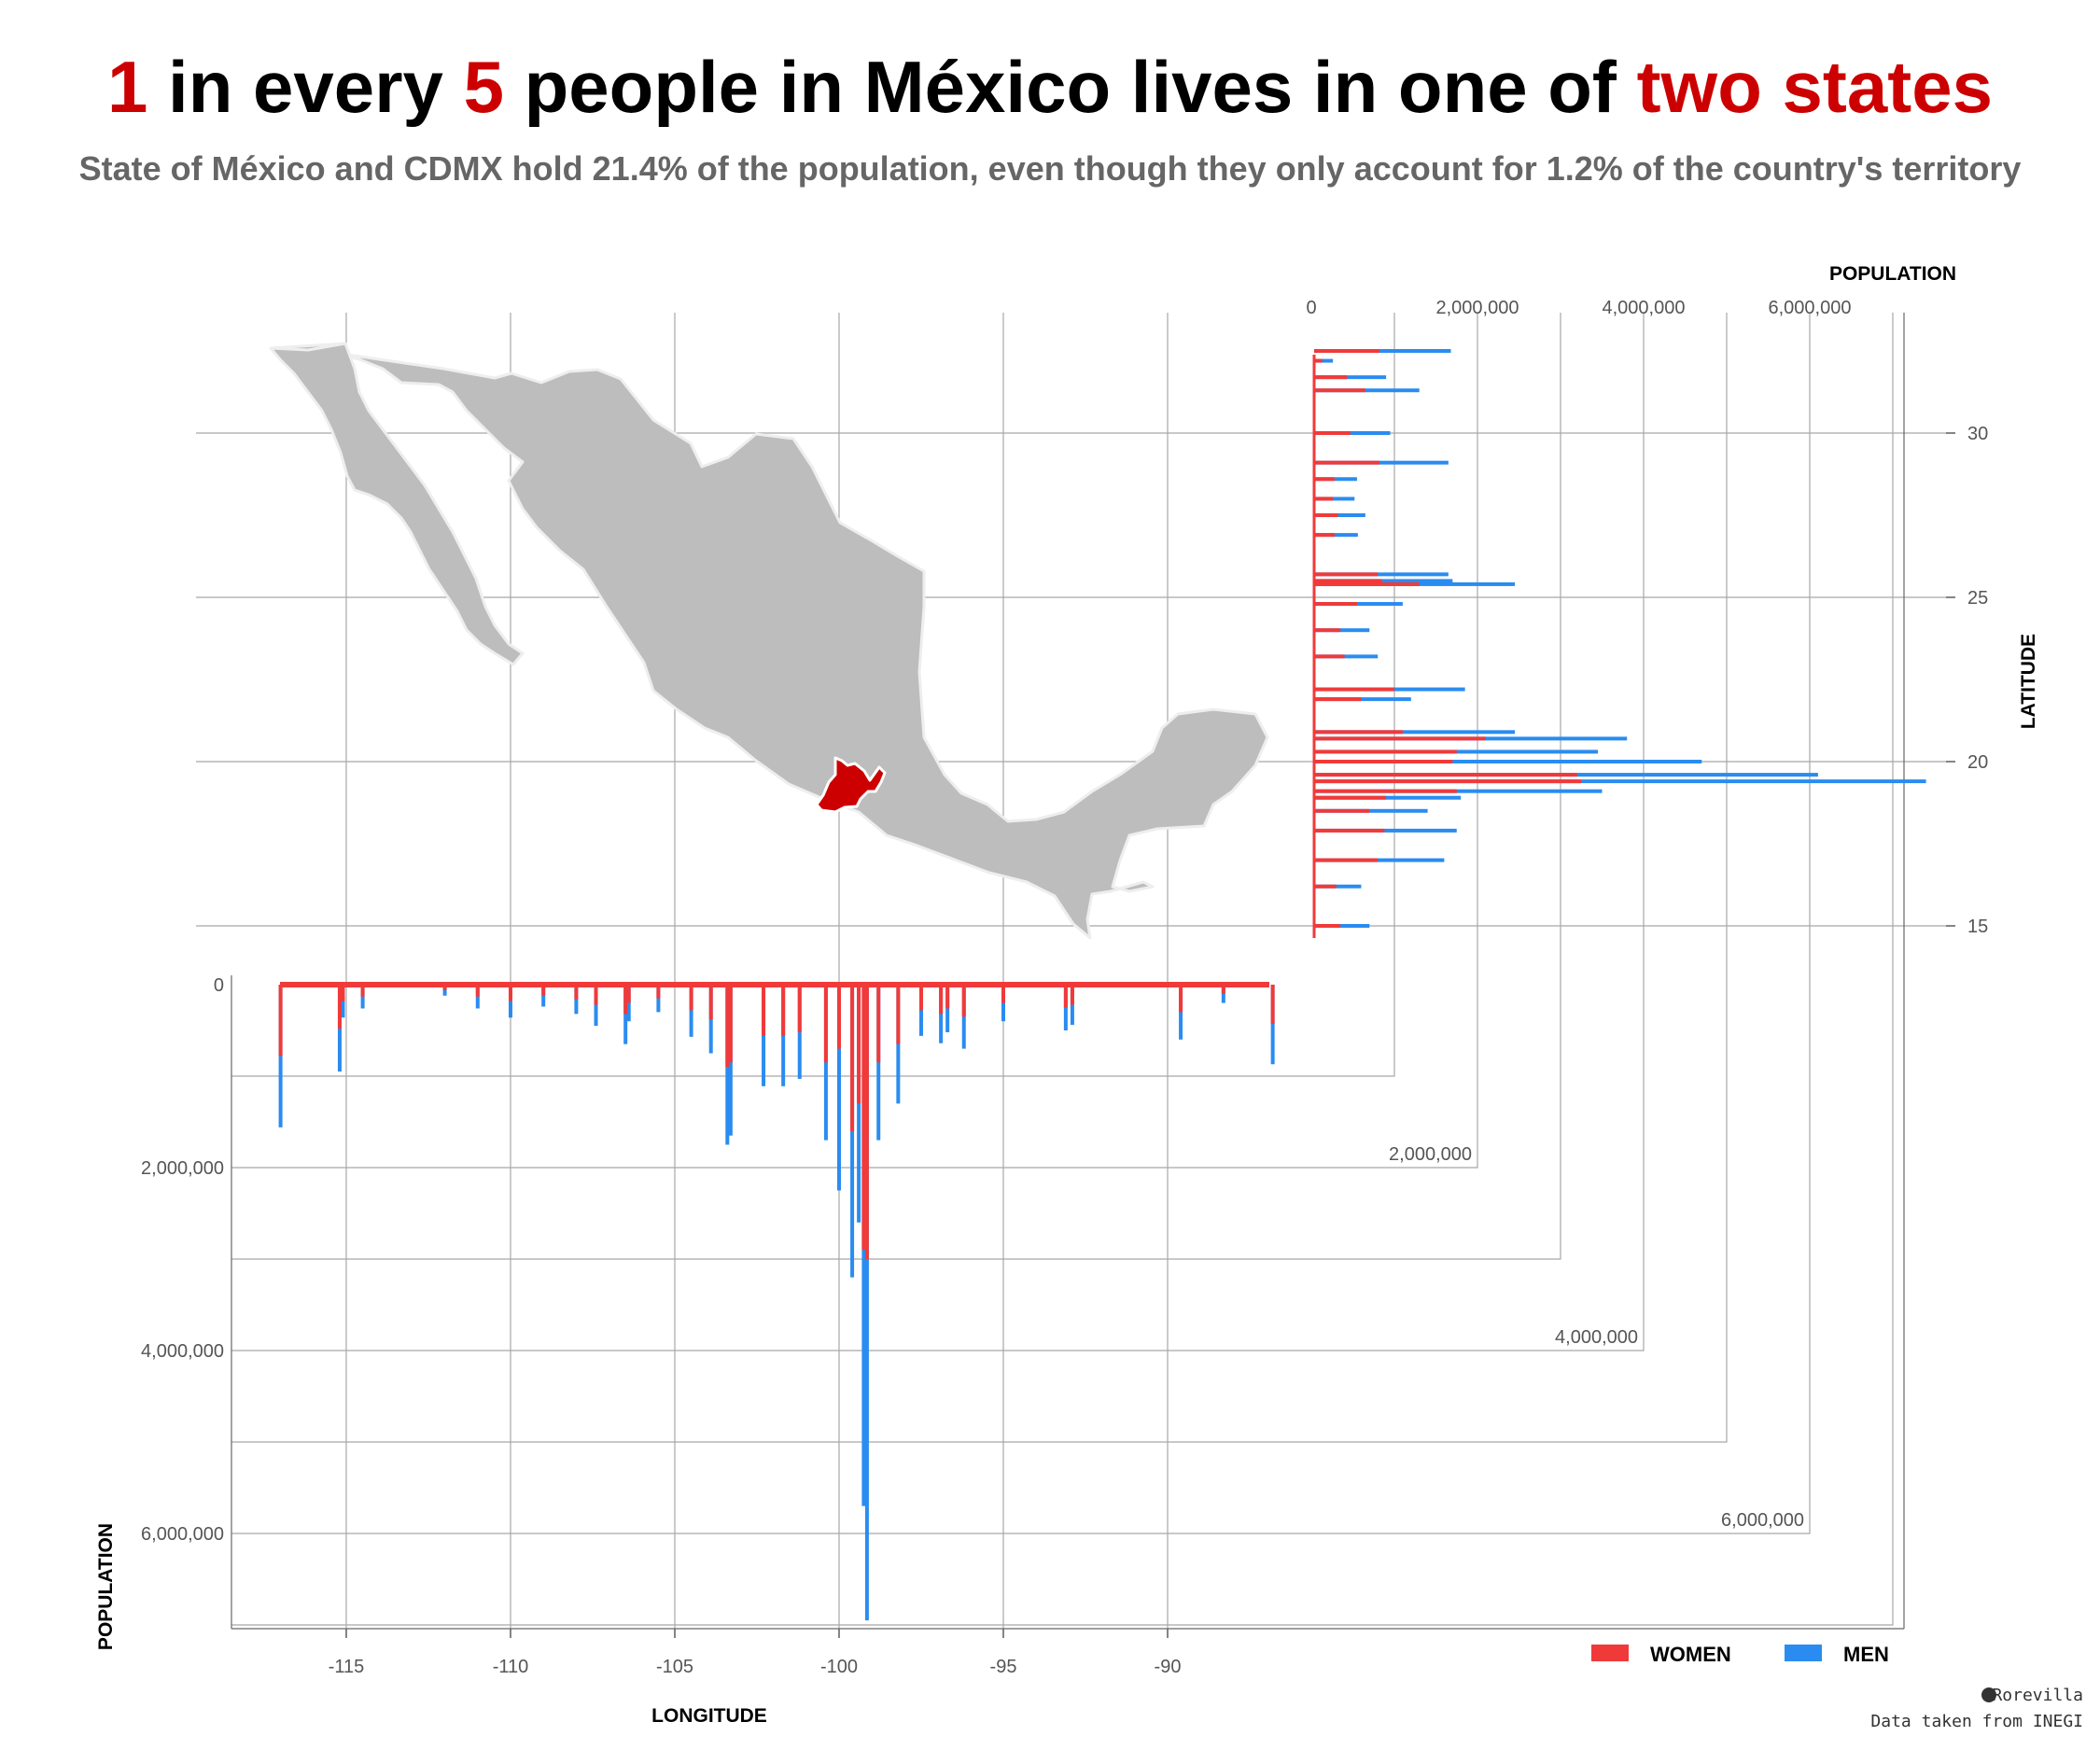 The image size is (2100, 1750). I want to click on github-icon, so click(1988, 1694).